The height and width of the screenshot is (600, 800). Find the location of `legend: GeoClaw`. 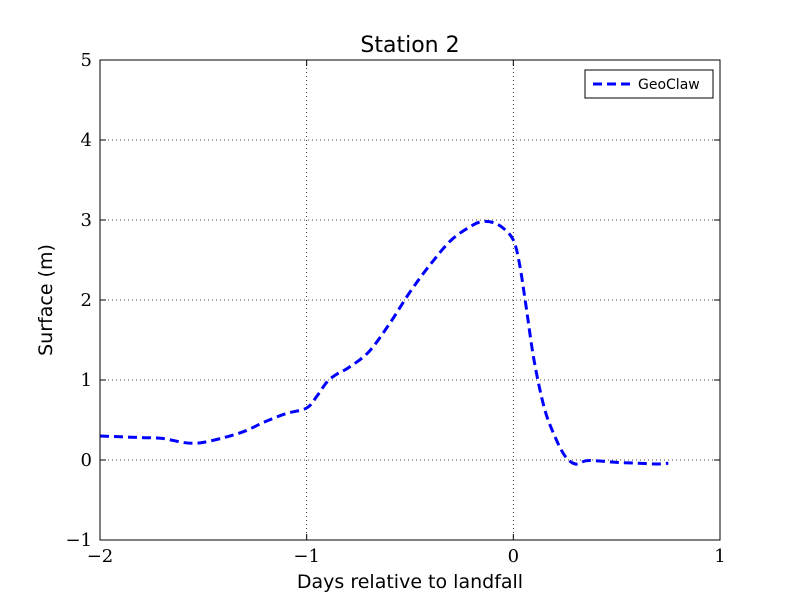

legend: GeoClaw is located at coordinates (649, 84).